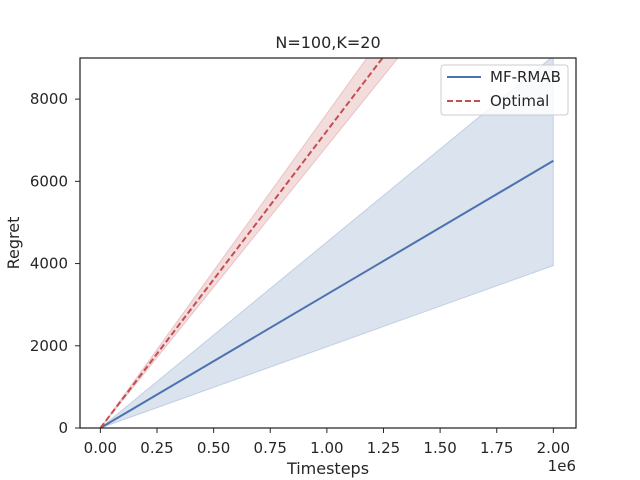  I want to click on y-tick-label: 6000, so click(49, 181).